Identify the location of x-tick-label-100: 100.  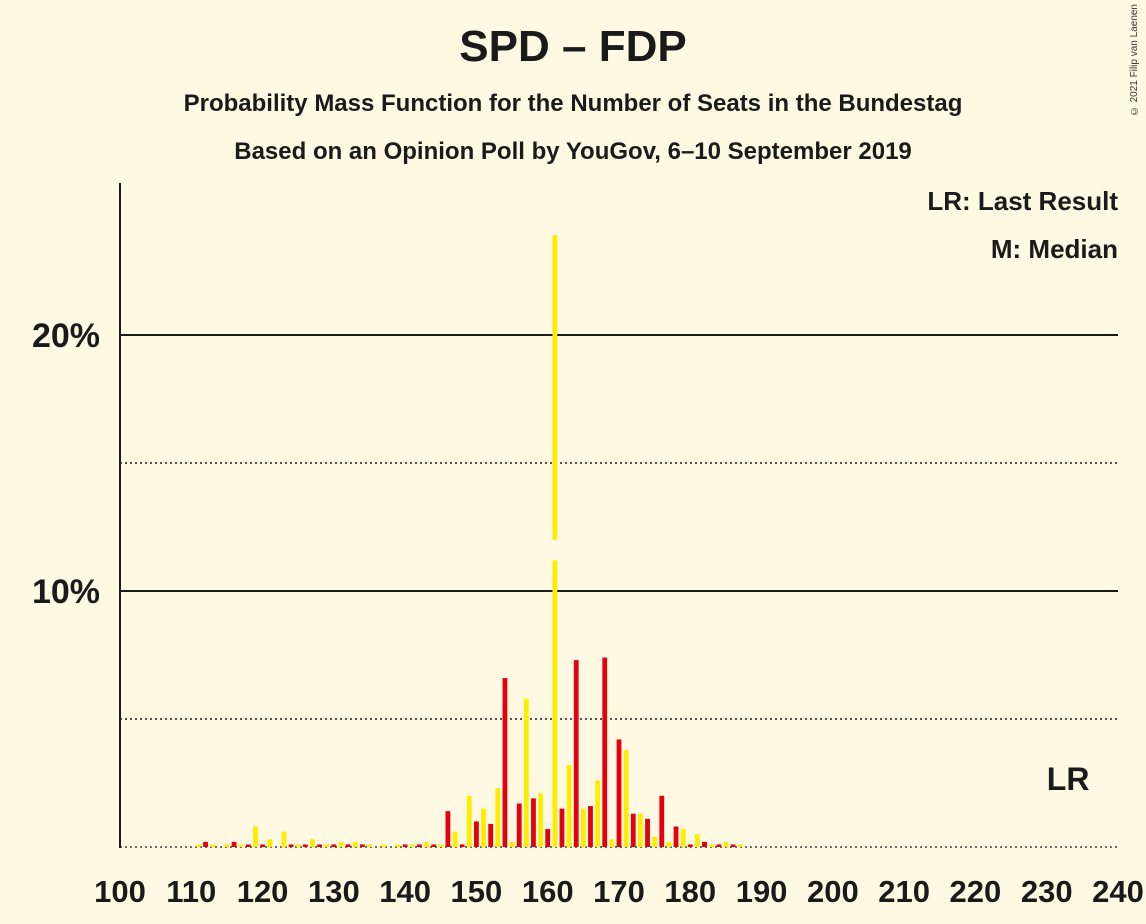
(120, 891).